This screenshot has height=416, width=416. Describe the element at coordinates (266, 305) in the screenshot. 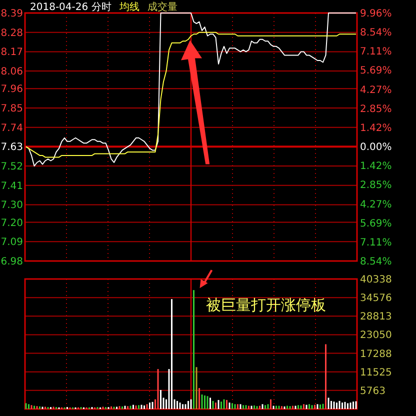

I see `annotation: 被巨量打开涨停板` at that location.